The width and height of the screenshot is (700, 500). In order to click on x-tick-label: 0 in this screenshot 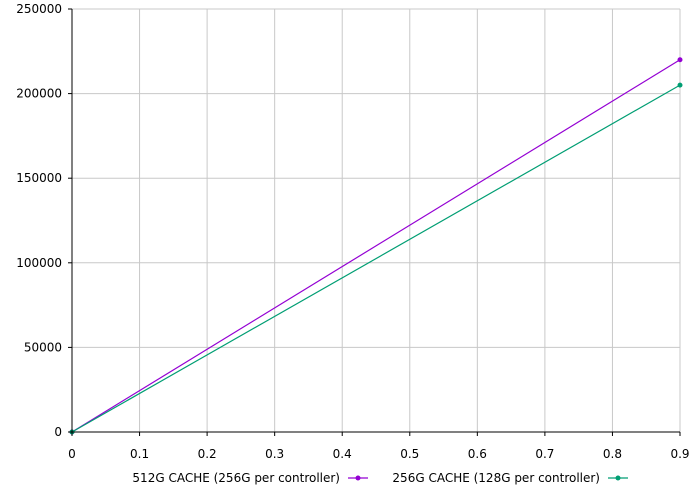, I will do `click(72, 454)`.